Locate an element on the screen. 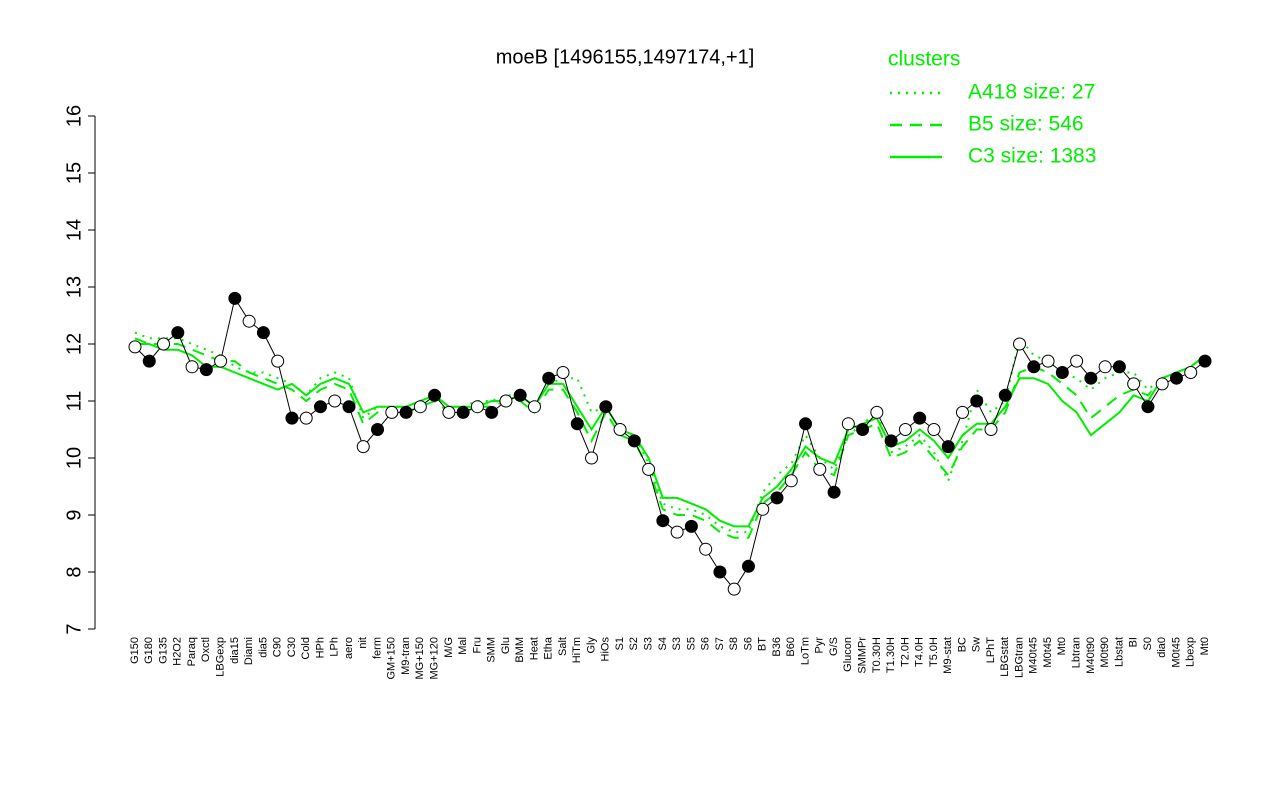 Image resolution: width=1280 pixels, height=800 pixels. x-tick-label: T2.0H is located at coordinates (905, 652).